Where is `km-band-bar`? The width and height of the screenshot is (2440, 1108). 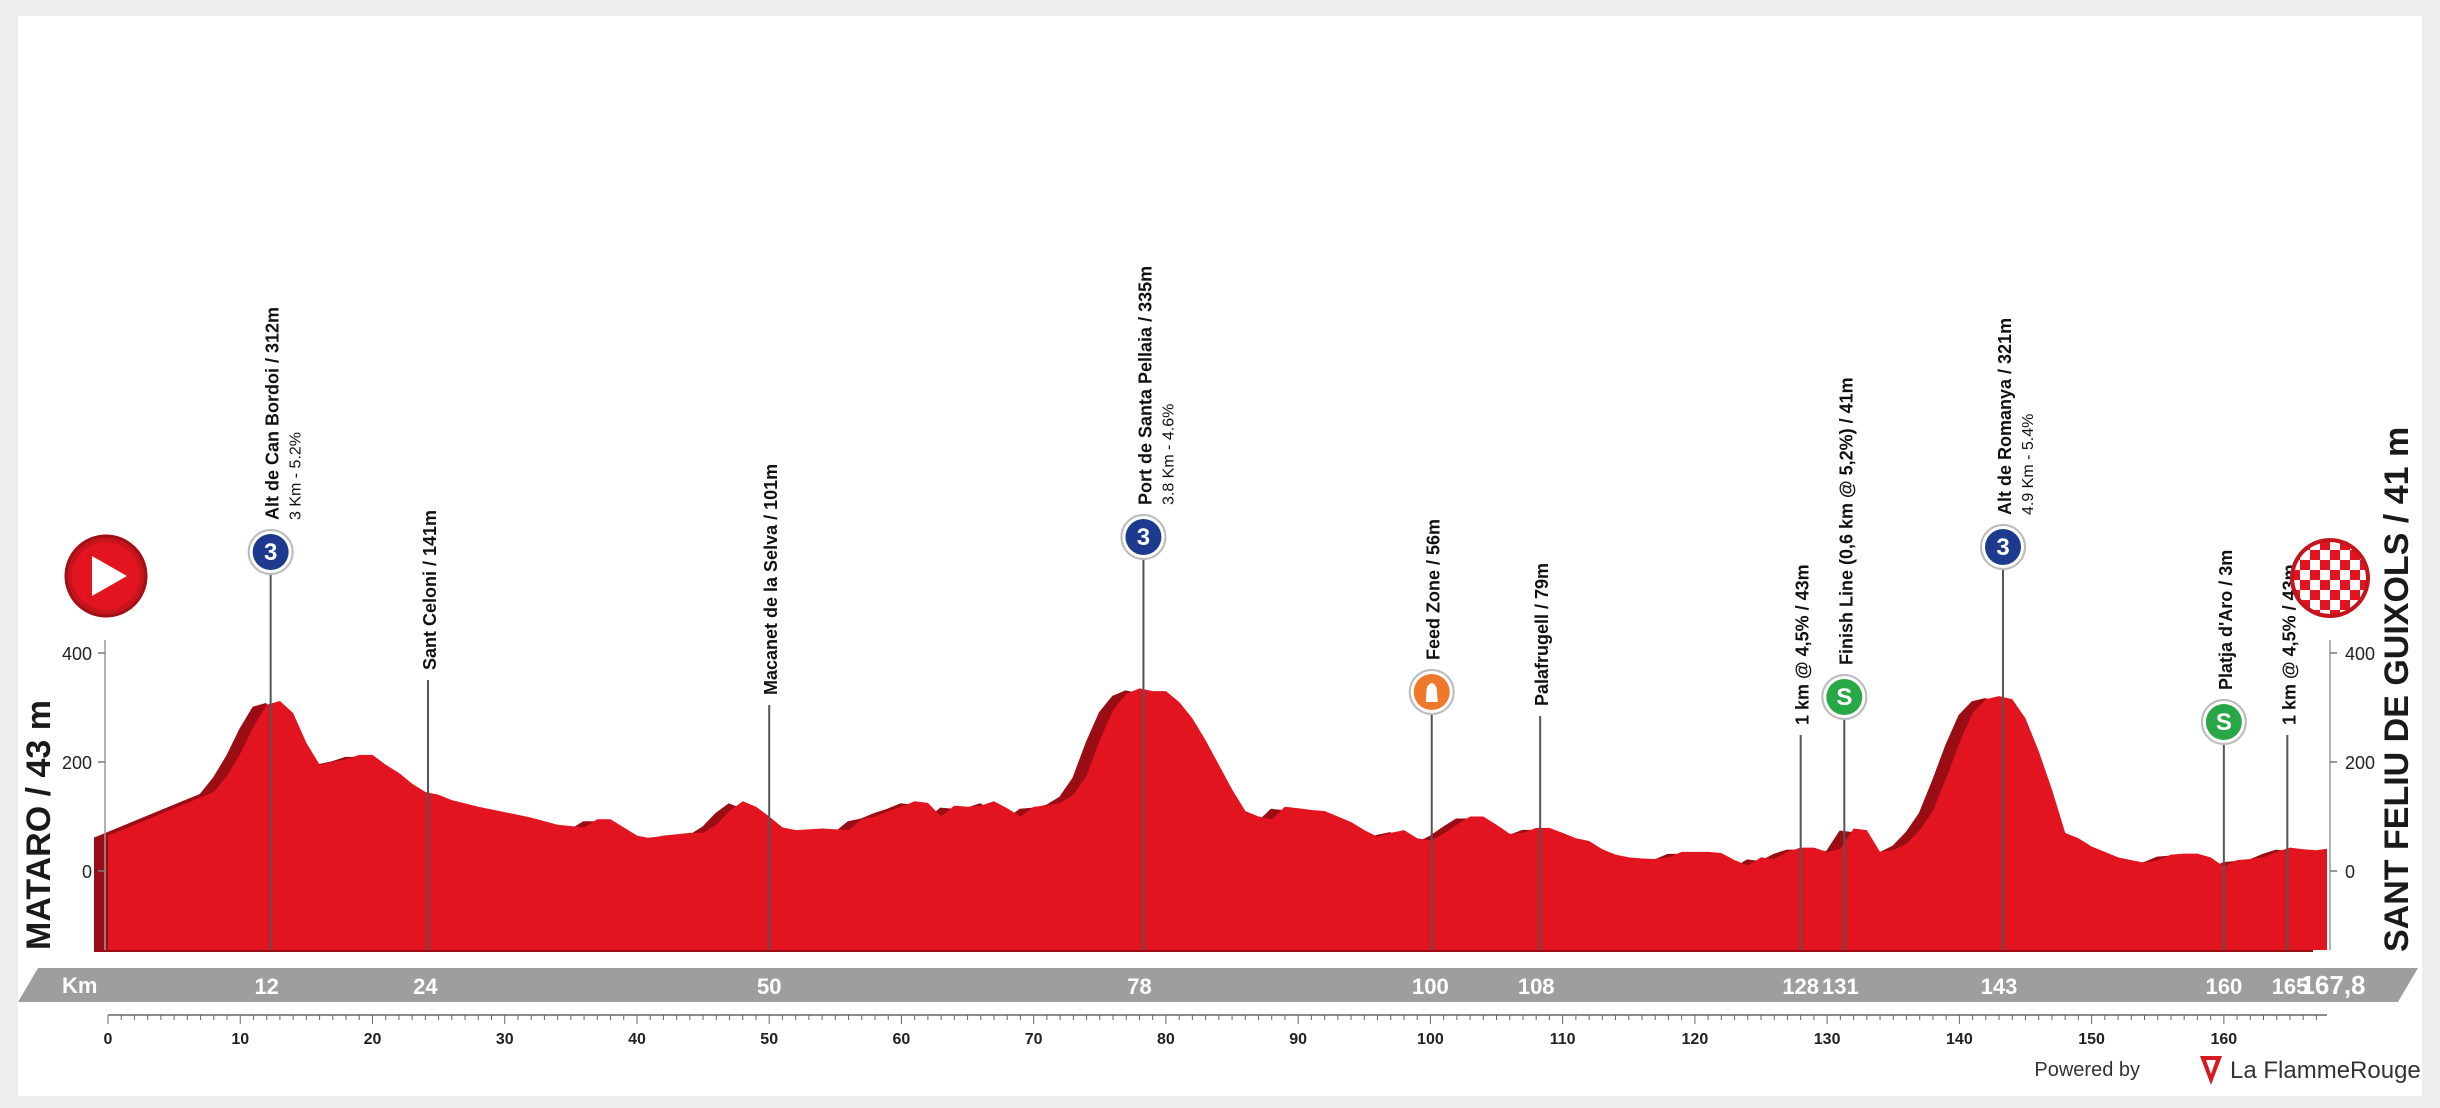 km-band-bar is located at coordinates (1218, 985).